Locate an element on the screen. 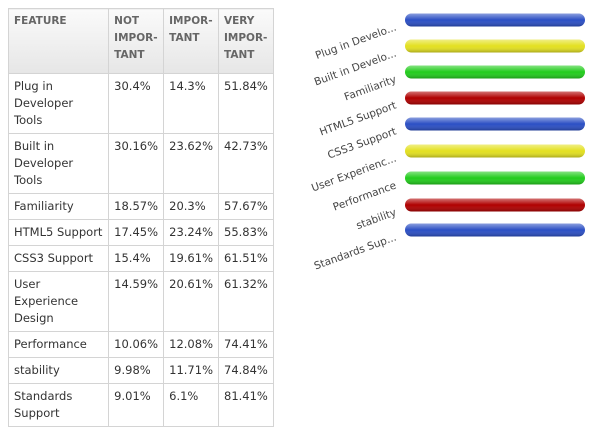 This screenshot has width=613, height=436. table-row: HTML5 Support 17.45% 23.24% 55.83% is located at coordinates (140, 232).